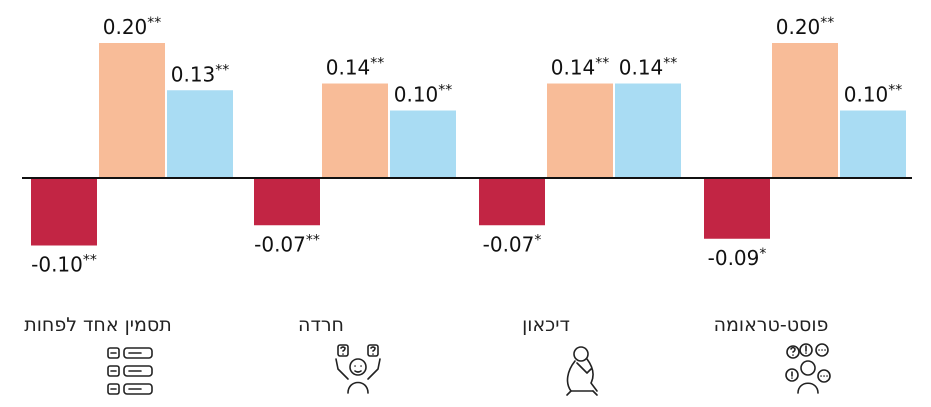 The image size is (931, 407). I want to click on checklist-icon, so click(130, 371).